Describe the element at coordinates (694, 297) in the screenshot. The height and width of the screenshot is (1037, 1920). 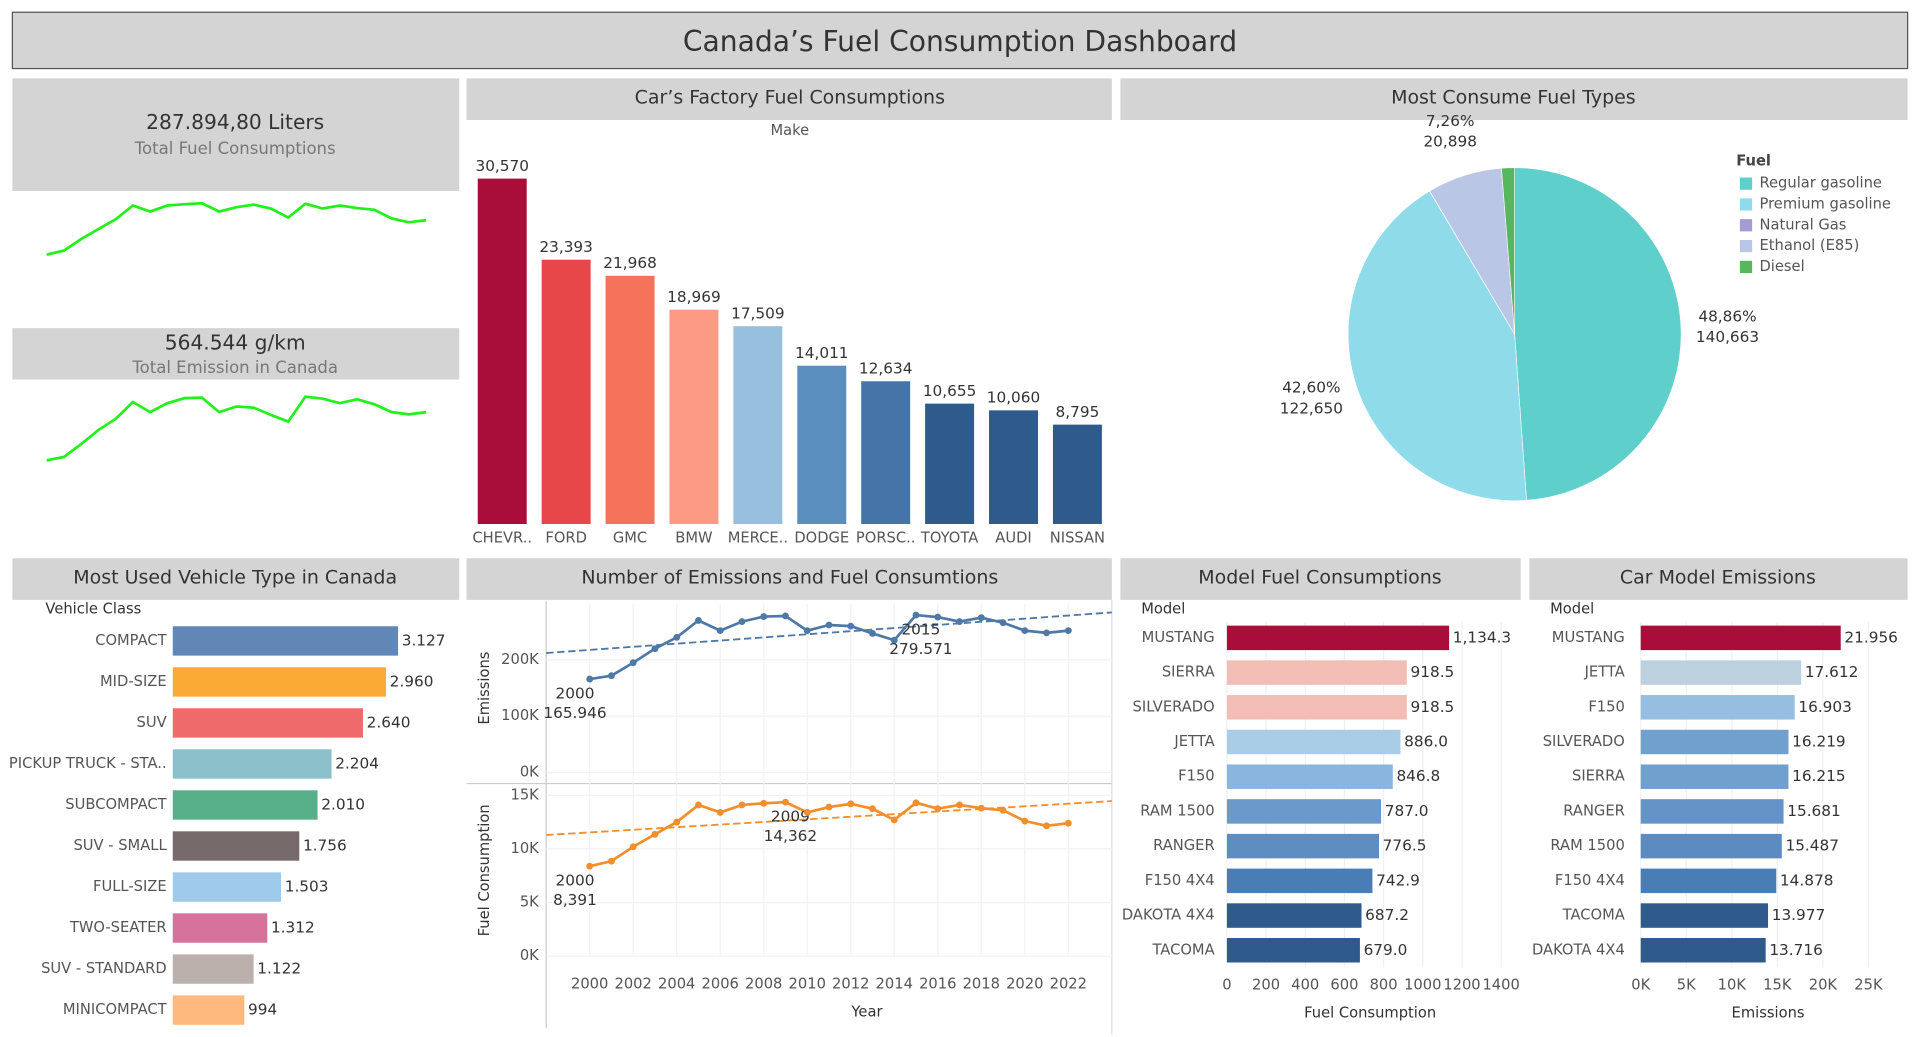
I see `value-label: 18,969` at that location.